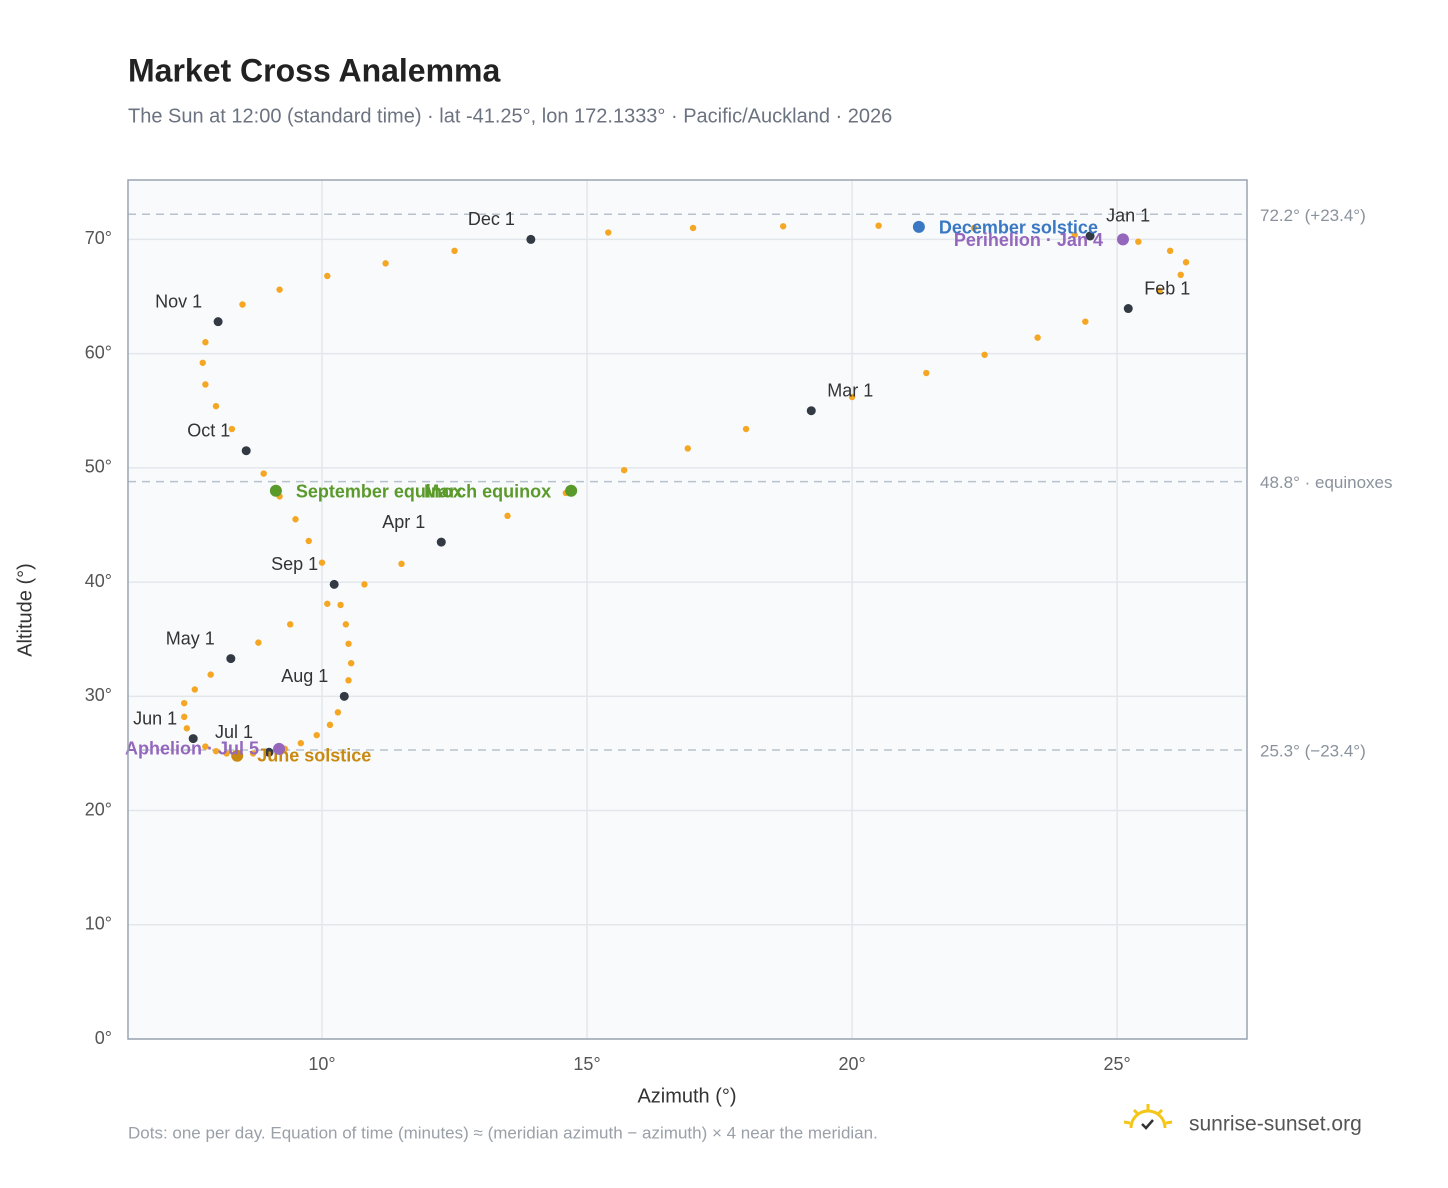 This screenshot has height=1188, width=1448. What do you see at coordinates (208, 430) in the screenshot?
I see `month-label: Oct 1` at bounding box center [208, 430].